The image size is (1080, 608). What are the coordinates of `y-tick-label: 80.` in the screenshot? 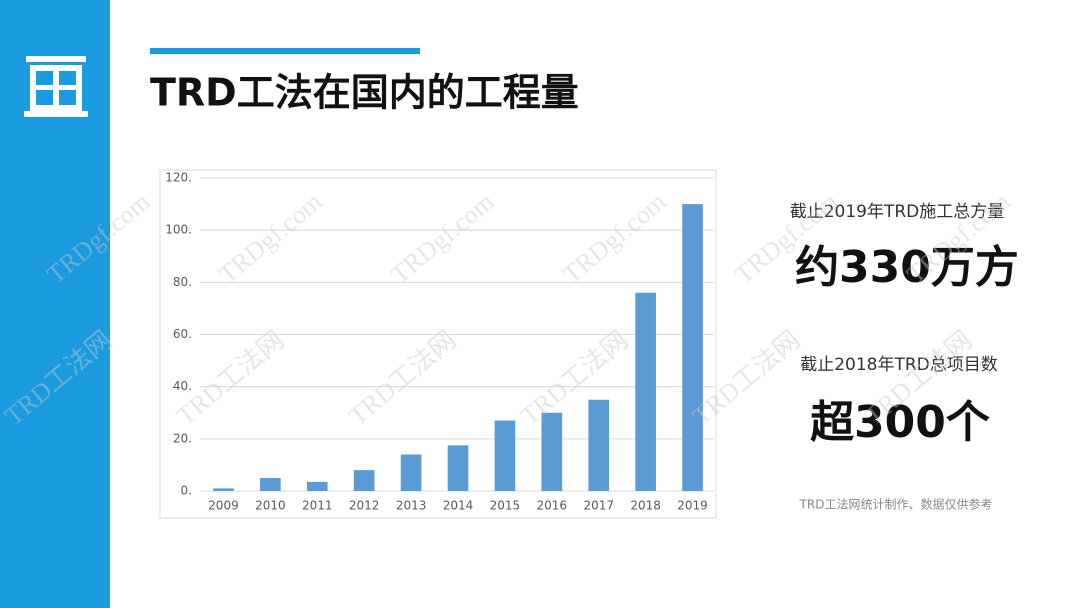 It's located at (182, 282).